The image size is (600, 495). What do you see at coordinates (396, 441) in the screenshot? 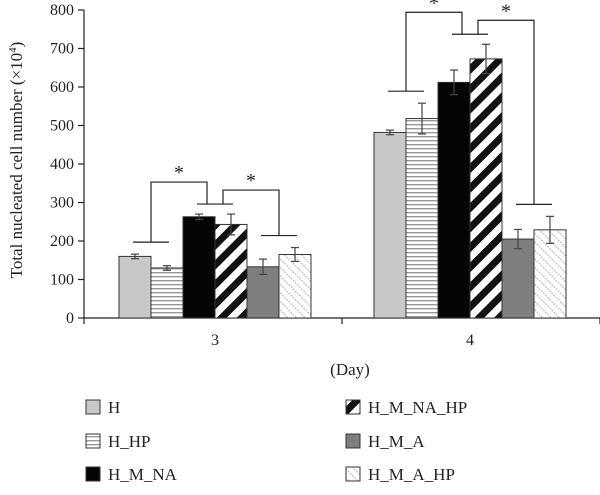
I see `legend-label: H_M_A` at bounding box center [396, 441].